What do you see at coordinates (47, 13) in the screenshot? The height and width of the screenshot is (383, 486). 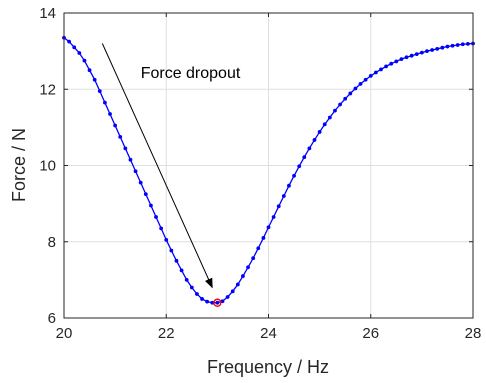 I see `y-tick-label: 14` at bounding box center [47, 13].